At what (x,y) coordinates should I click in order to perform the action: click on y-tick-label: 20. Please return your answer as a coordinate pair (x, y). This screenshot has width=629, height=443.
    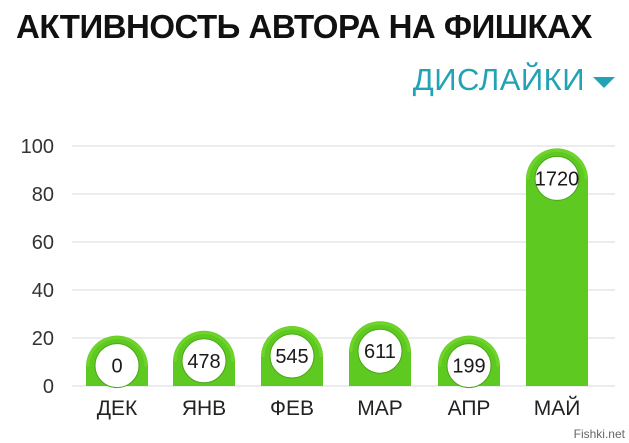
    Looking at the image, I should click on (43, 339).